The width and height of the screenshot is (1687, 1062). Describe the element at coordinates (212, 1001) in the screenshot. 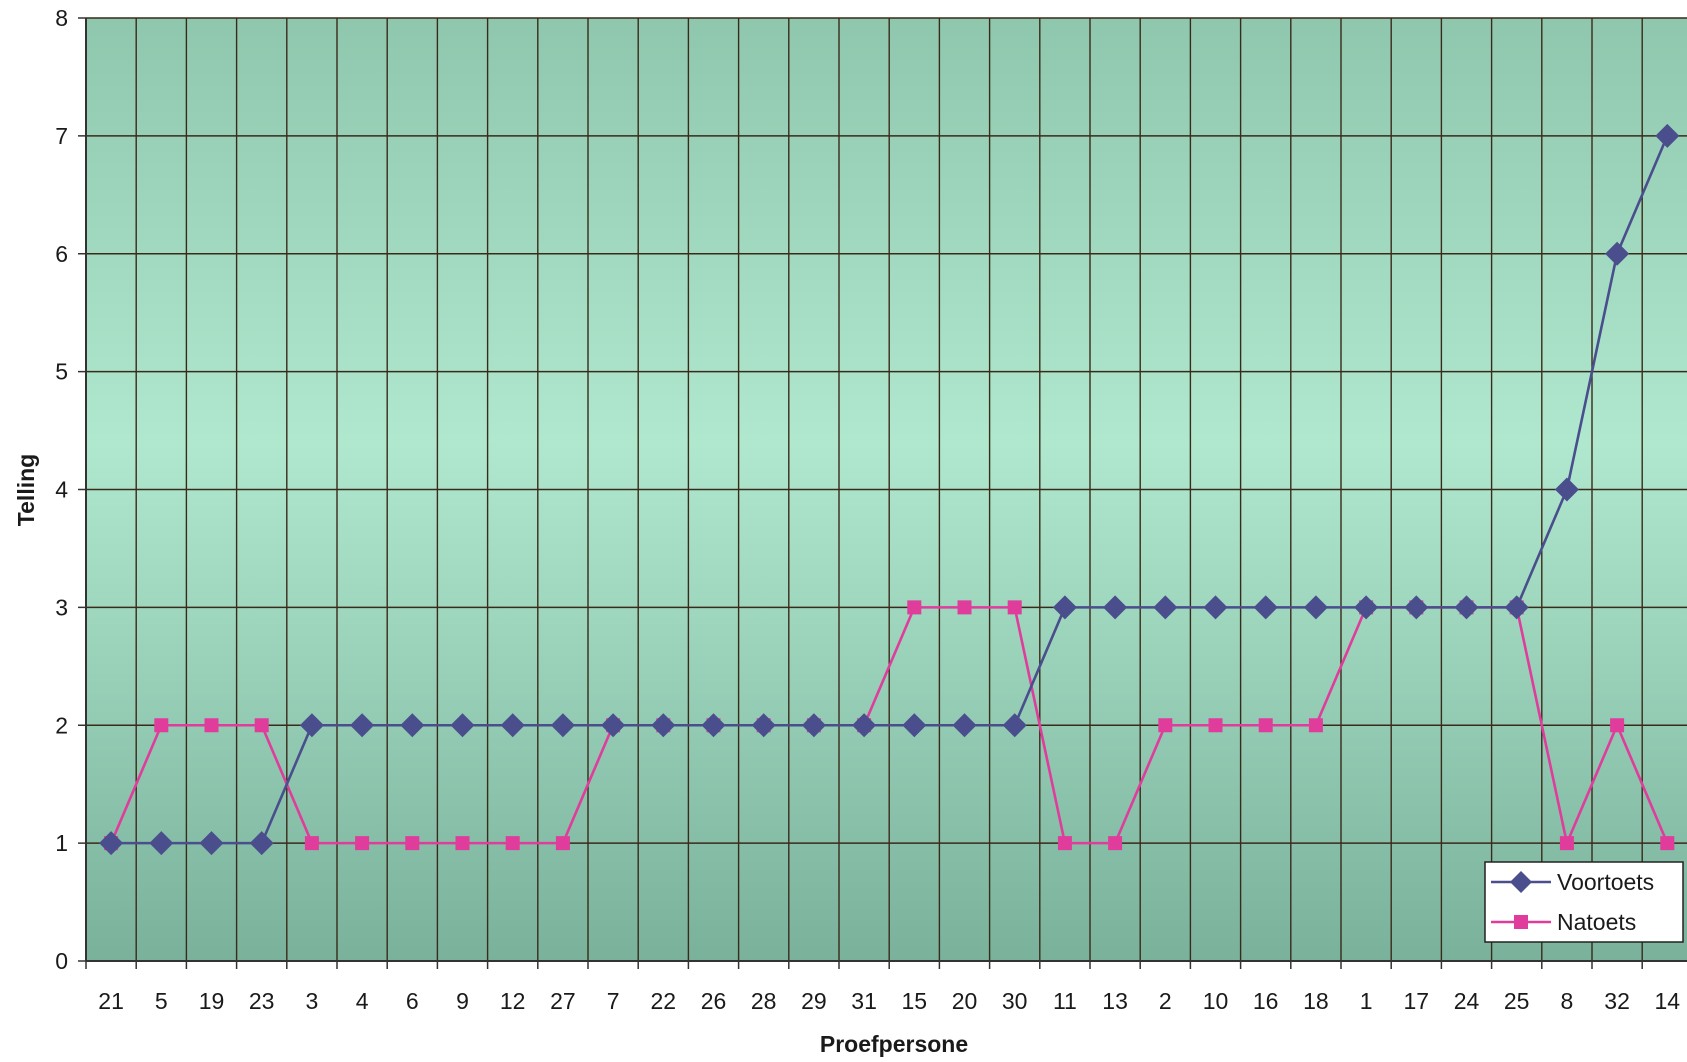

I see `x-tick-label: 19` at that location.